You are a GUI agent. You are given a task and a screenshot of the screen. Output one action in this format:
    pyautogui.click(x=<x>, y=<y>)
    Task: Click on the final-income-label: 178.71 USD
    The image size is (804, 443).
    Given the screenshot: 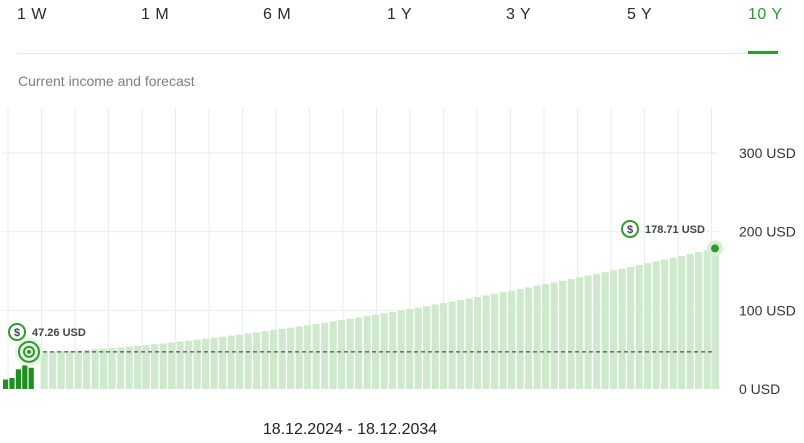 What is the action you would take?
    pyautogui.click(x=675, y=230)
    